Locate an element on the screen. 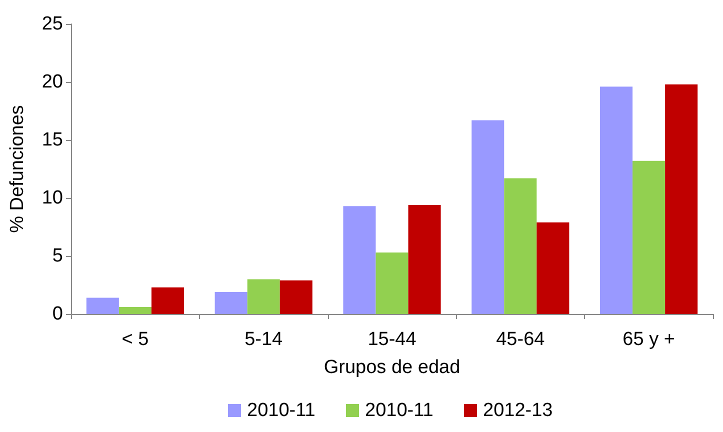 The width and height of the screenshot is (723, 432). y-axis-title: % Defunciones is located at coordinates (17, 169).